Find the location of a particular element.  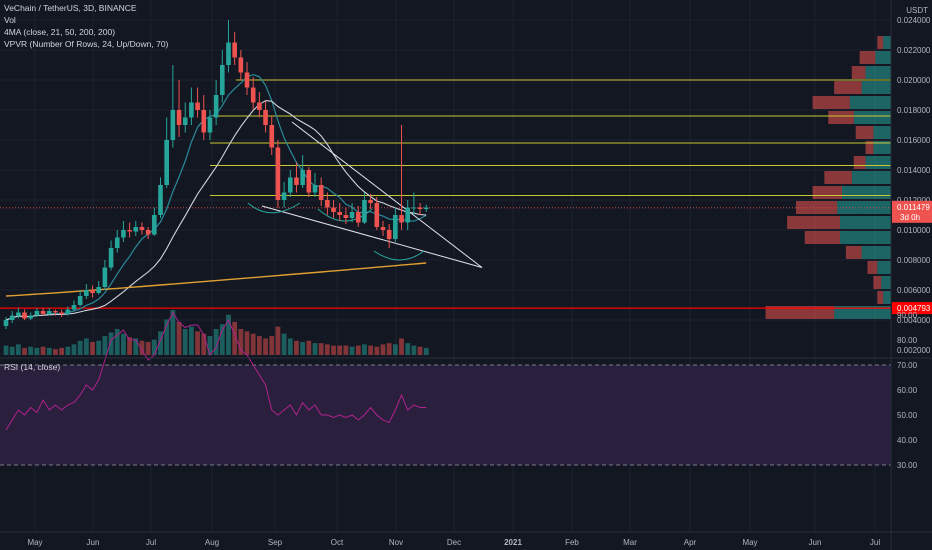

price-tick-label: 0.014000 is located at coordinates (914, 170).